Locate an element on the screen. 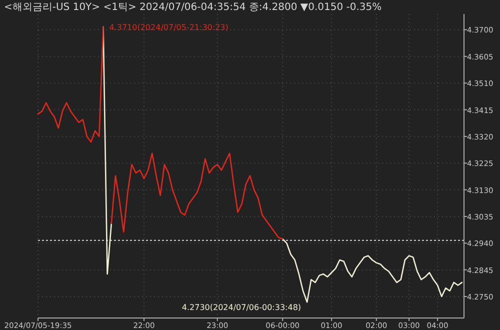 This screenshot has width=500, height=330. chart-title: <해외금리-US 10Y> <1틱> 2024/07/06-04:35:54 종:4.2800 ▼0.0150 -0.35% is located at coordinates (193, 7).